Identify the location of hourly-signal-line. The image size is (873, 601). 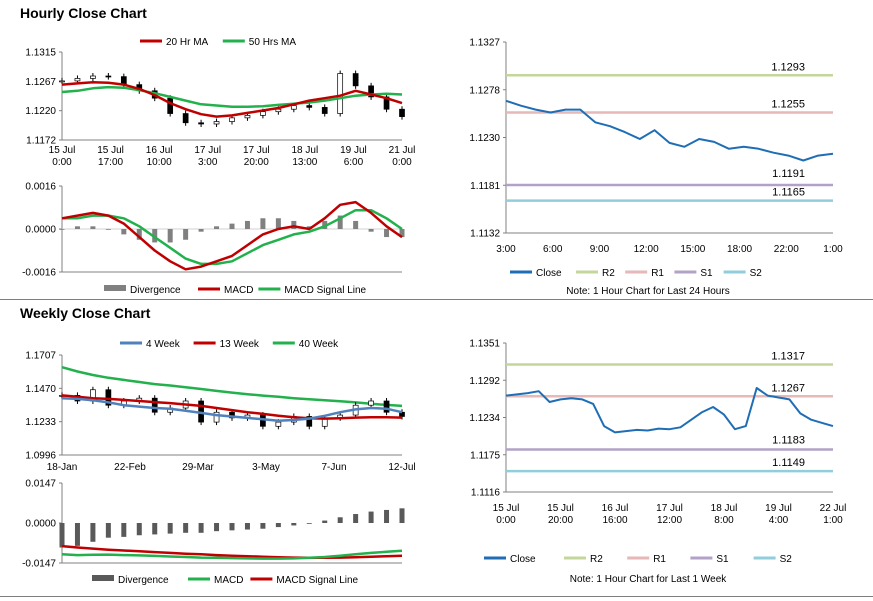
(232, 237).